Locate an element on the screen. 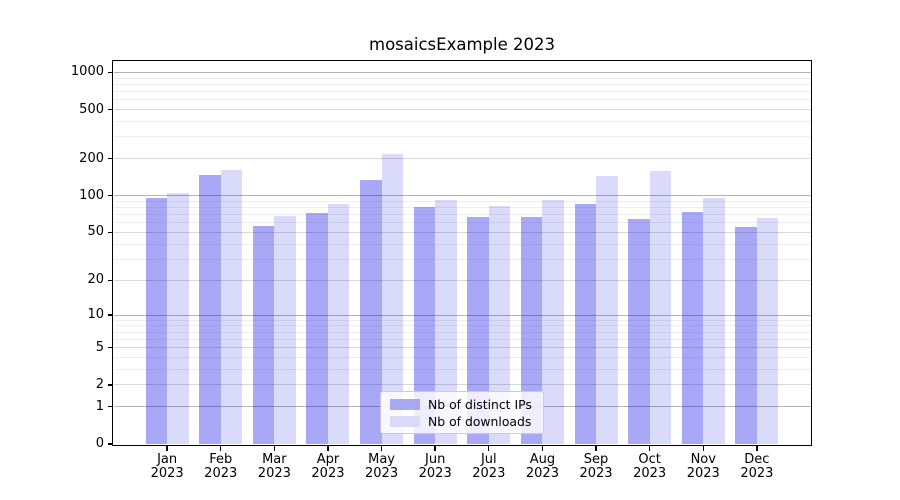  bar-nb-of-downloads-jun-2023 is located at coordinates (446, 321).